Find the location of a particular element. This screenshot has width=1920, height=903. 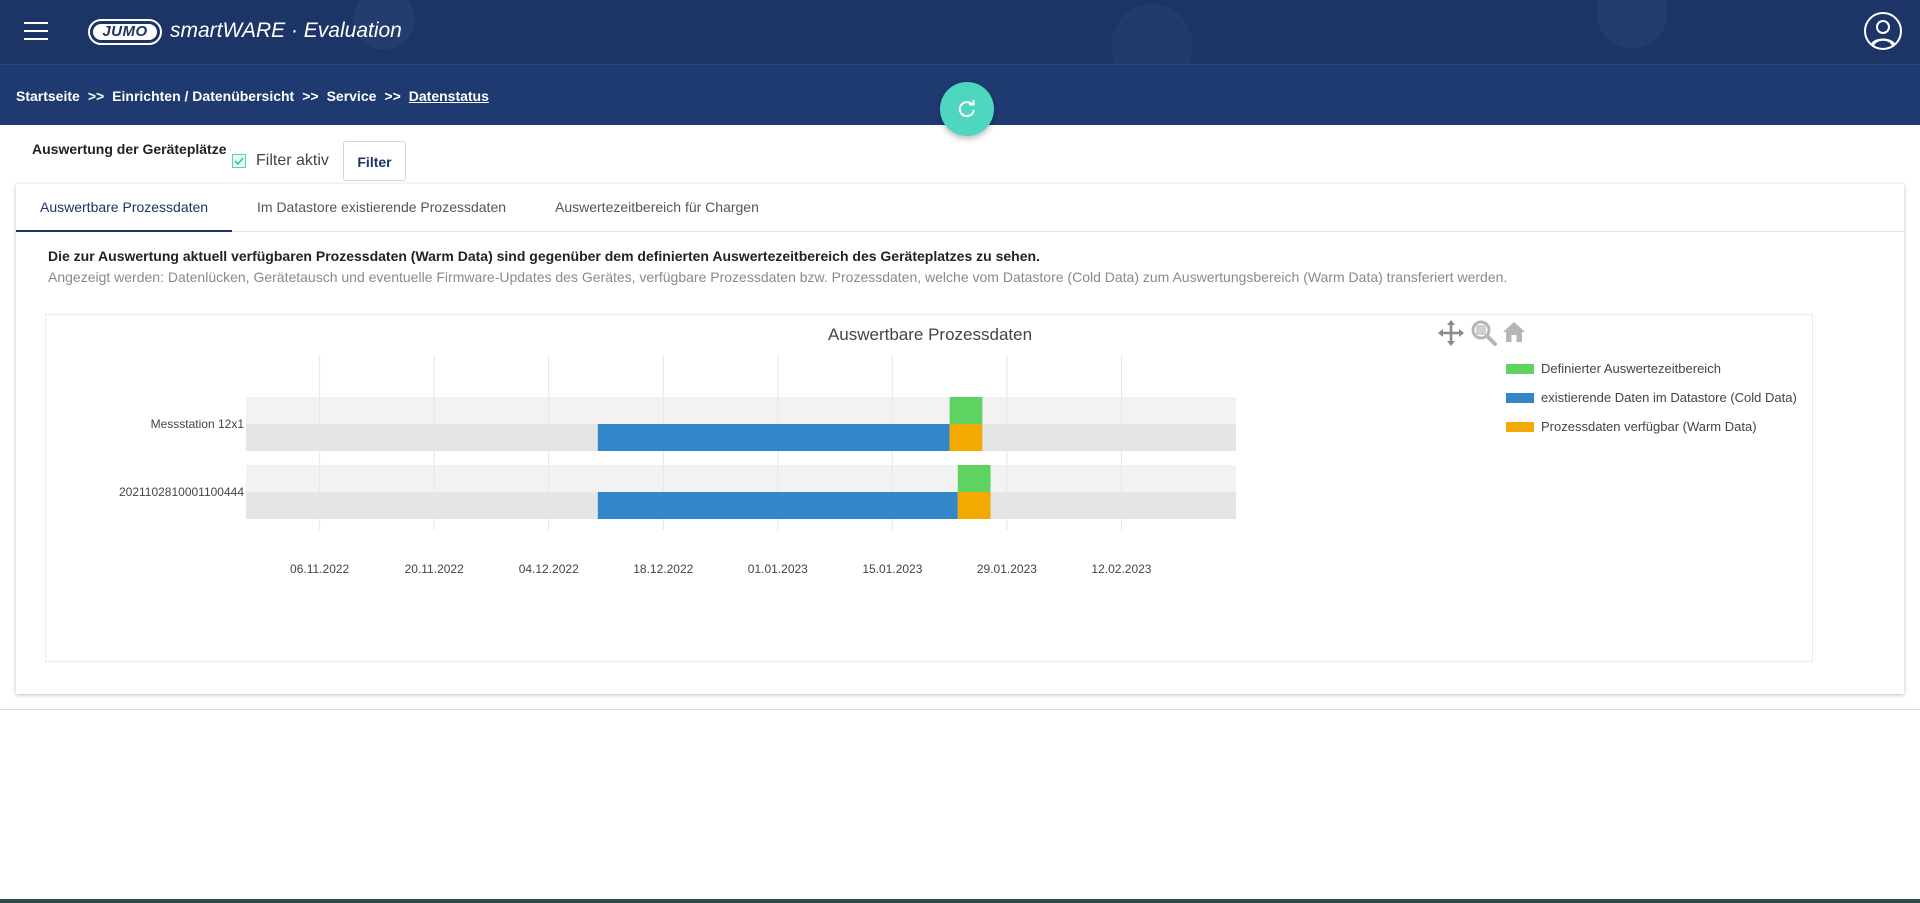

legend-label: Definierter Auswertezeitbereich is located at coordinates (1631, 368).